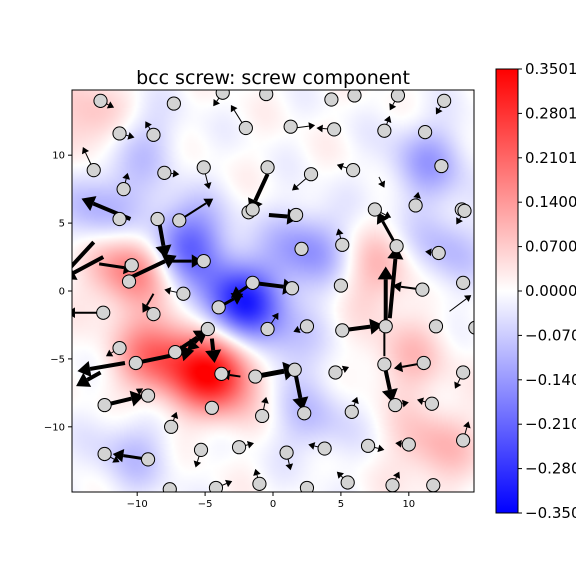 This screenshot has width=576, height=576. What do you see at coordinates (205, 504) in the screenshot?
I see `x-tick-label: −5` at bounding box center [205, 504].